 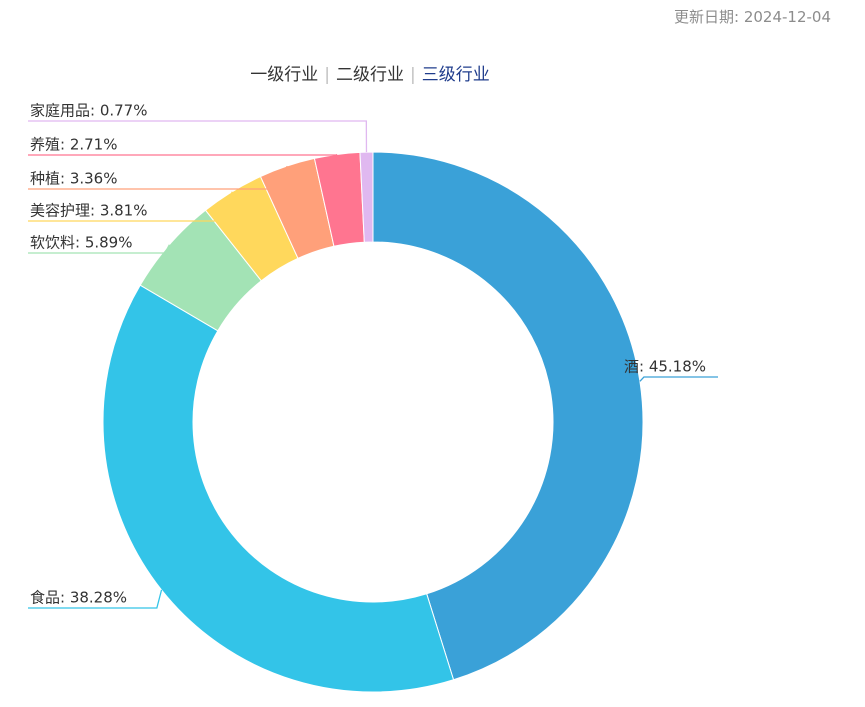 I want to click on slice-label-1: 食品: 38.28%, so click(x=78, y=598).